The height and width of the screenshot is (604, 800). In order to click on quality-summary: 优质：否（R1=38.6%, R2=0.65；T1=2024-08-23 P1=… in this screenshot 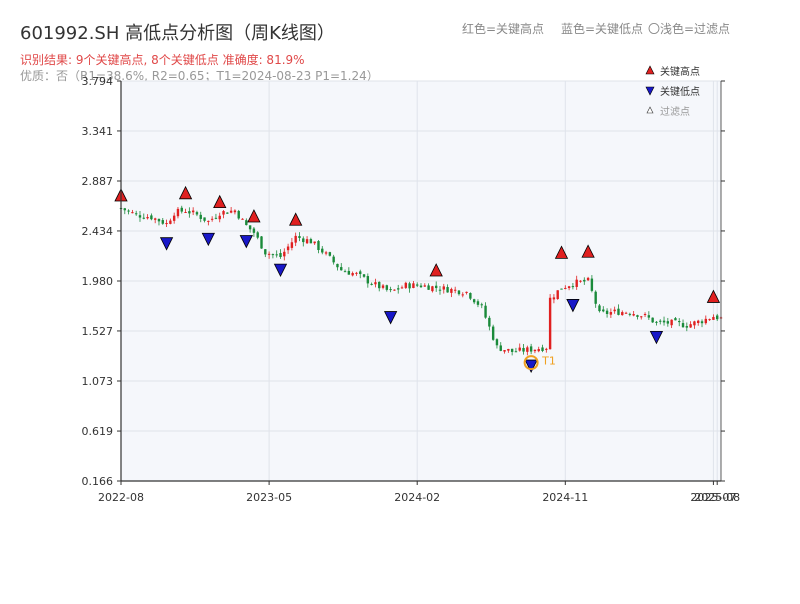, I will do `click(199, 76)`.